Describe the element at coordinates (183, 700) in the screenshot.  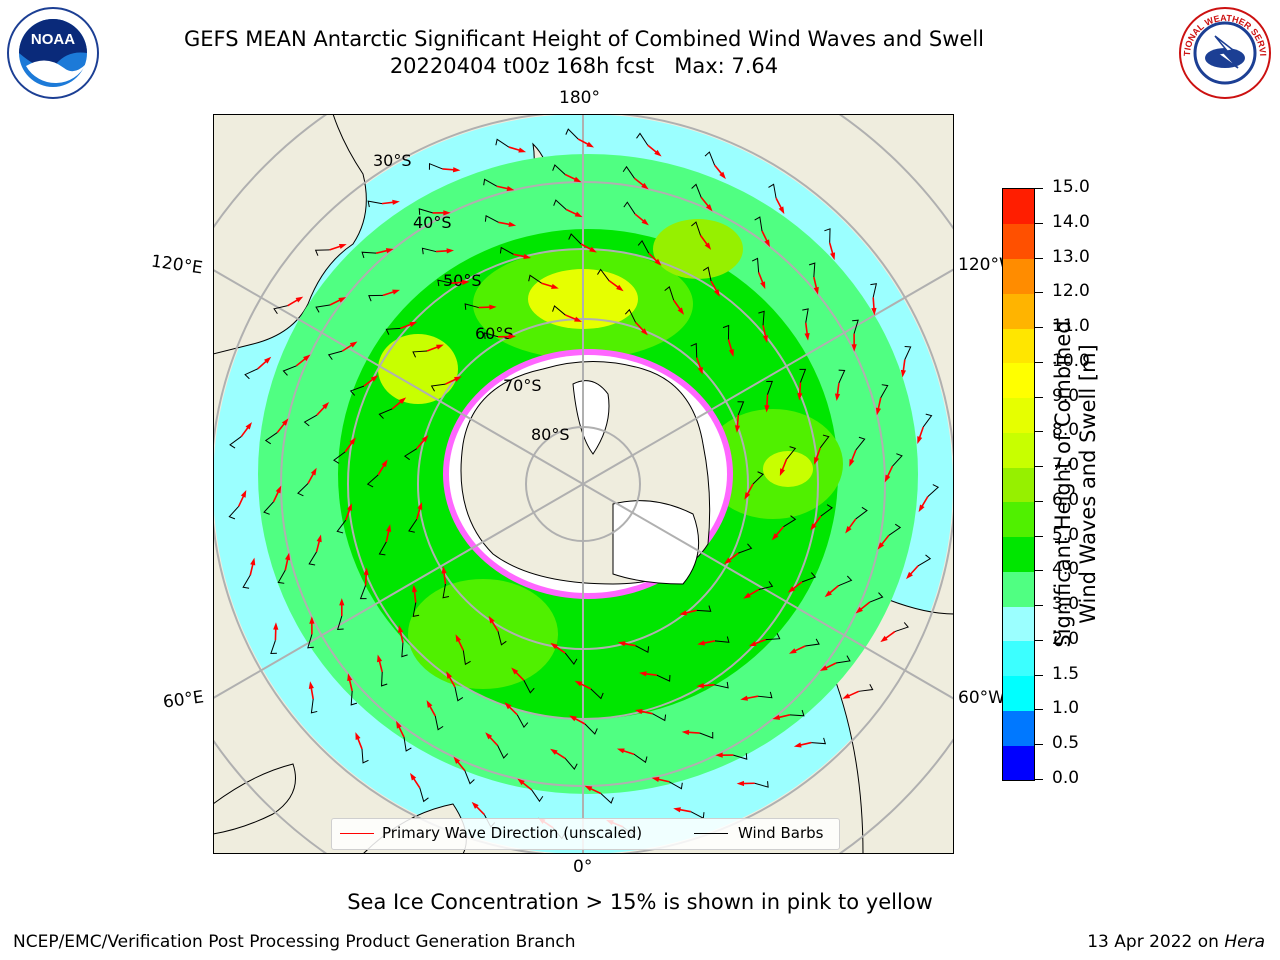
I see `lon-label-60e: 60°E` at that location.